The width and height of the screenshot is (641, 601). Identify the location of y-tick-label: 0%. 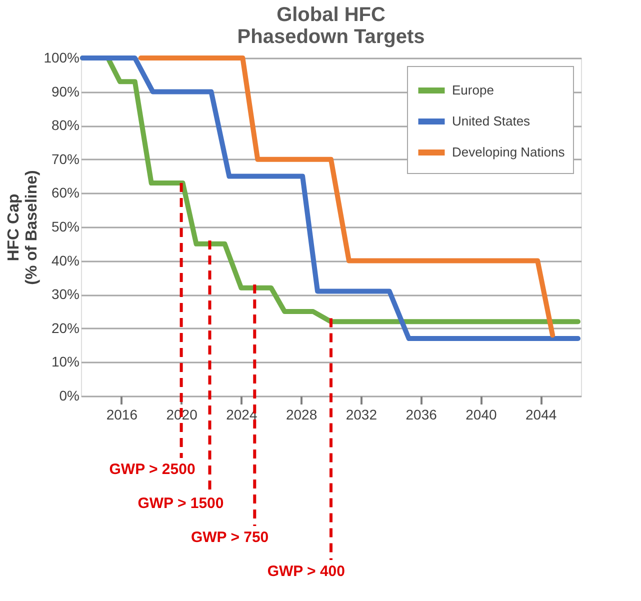
(69, 396).